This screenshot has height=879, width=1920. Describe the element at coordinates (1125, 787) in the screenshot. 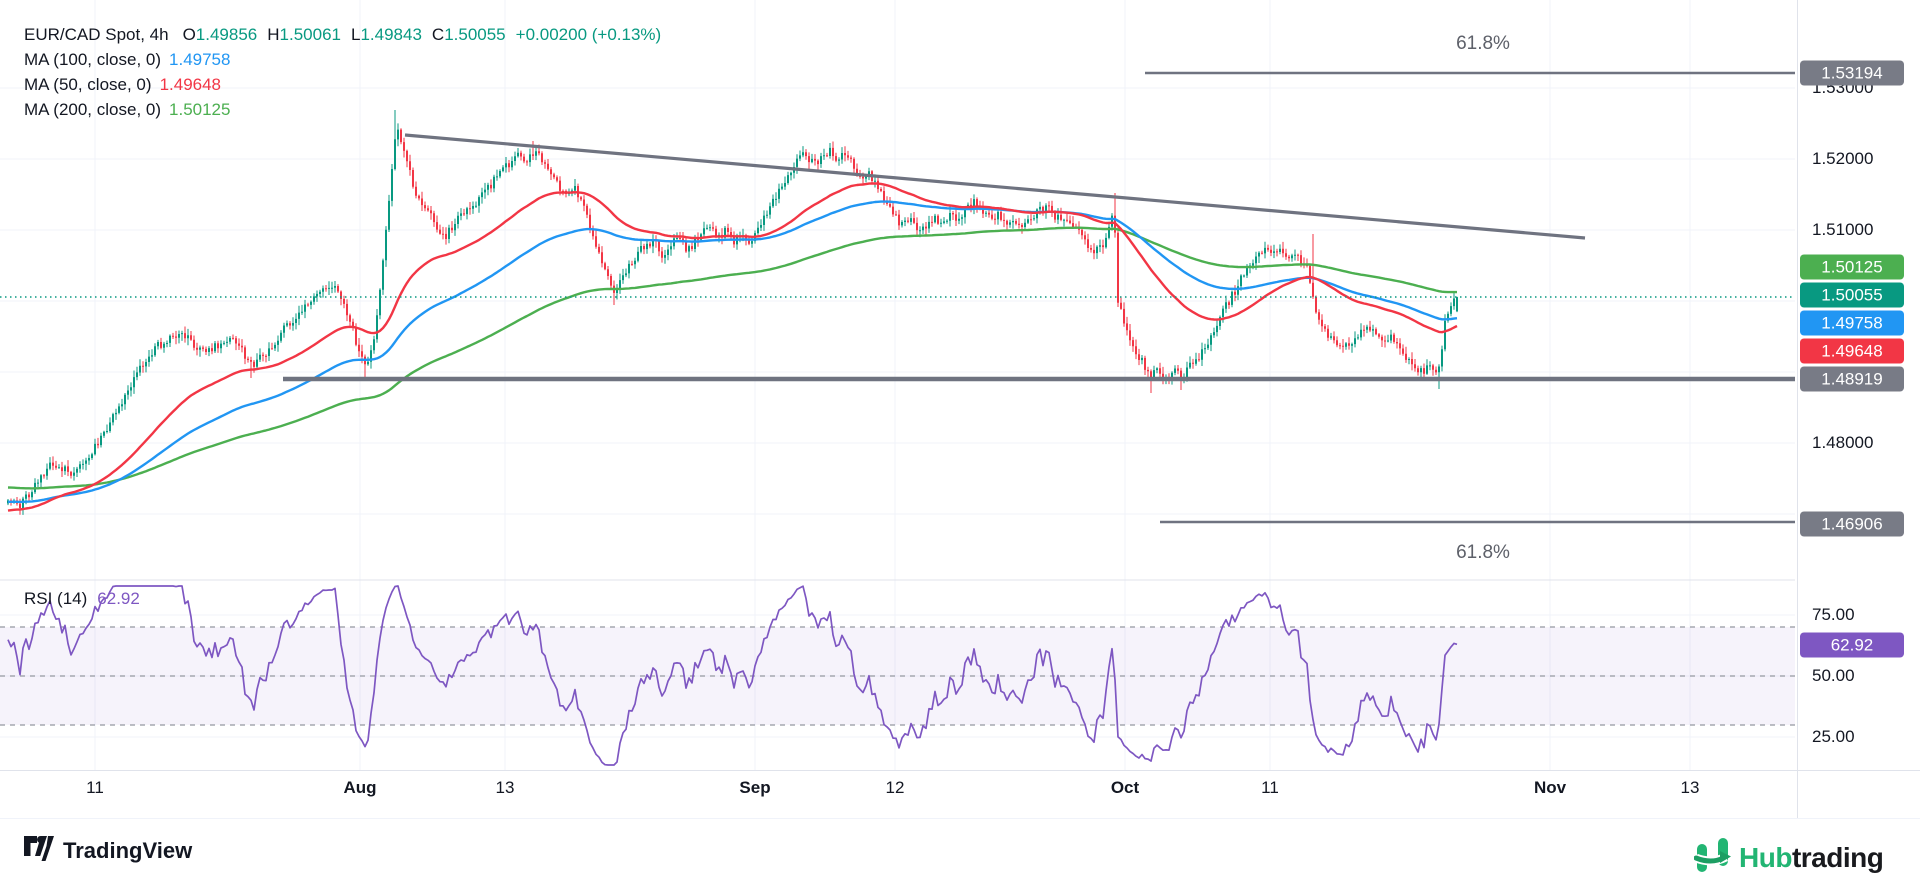

I see `time-axis-label: Oct` at that location.